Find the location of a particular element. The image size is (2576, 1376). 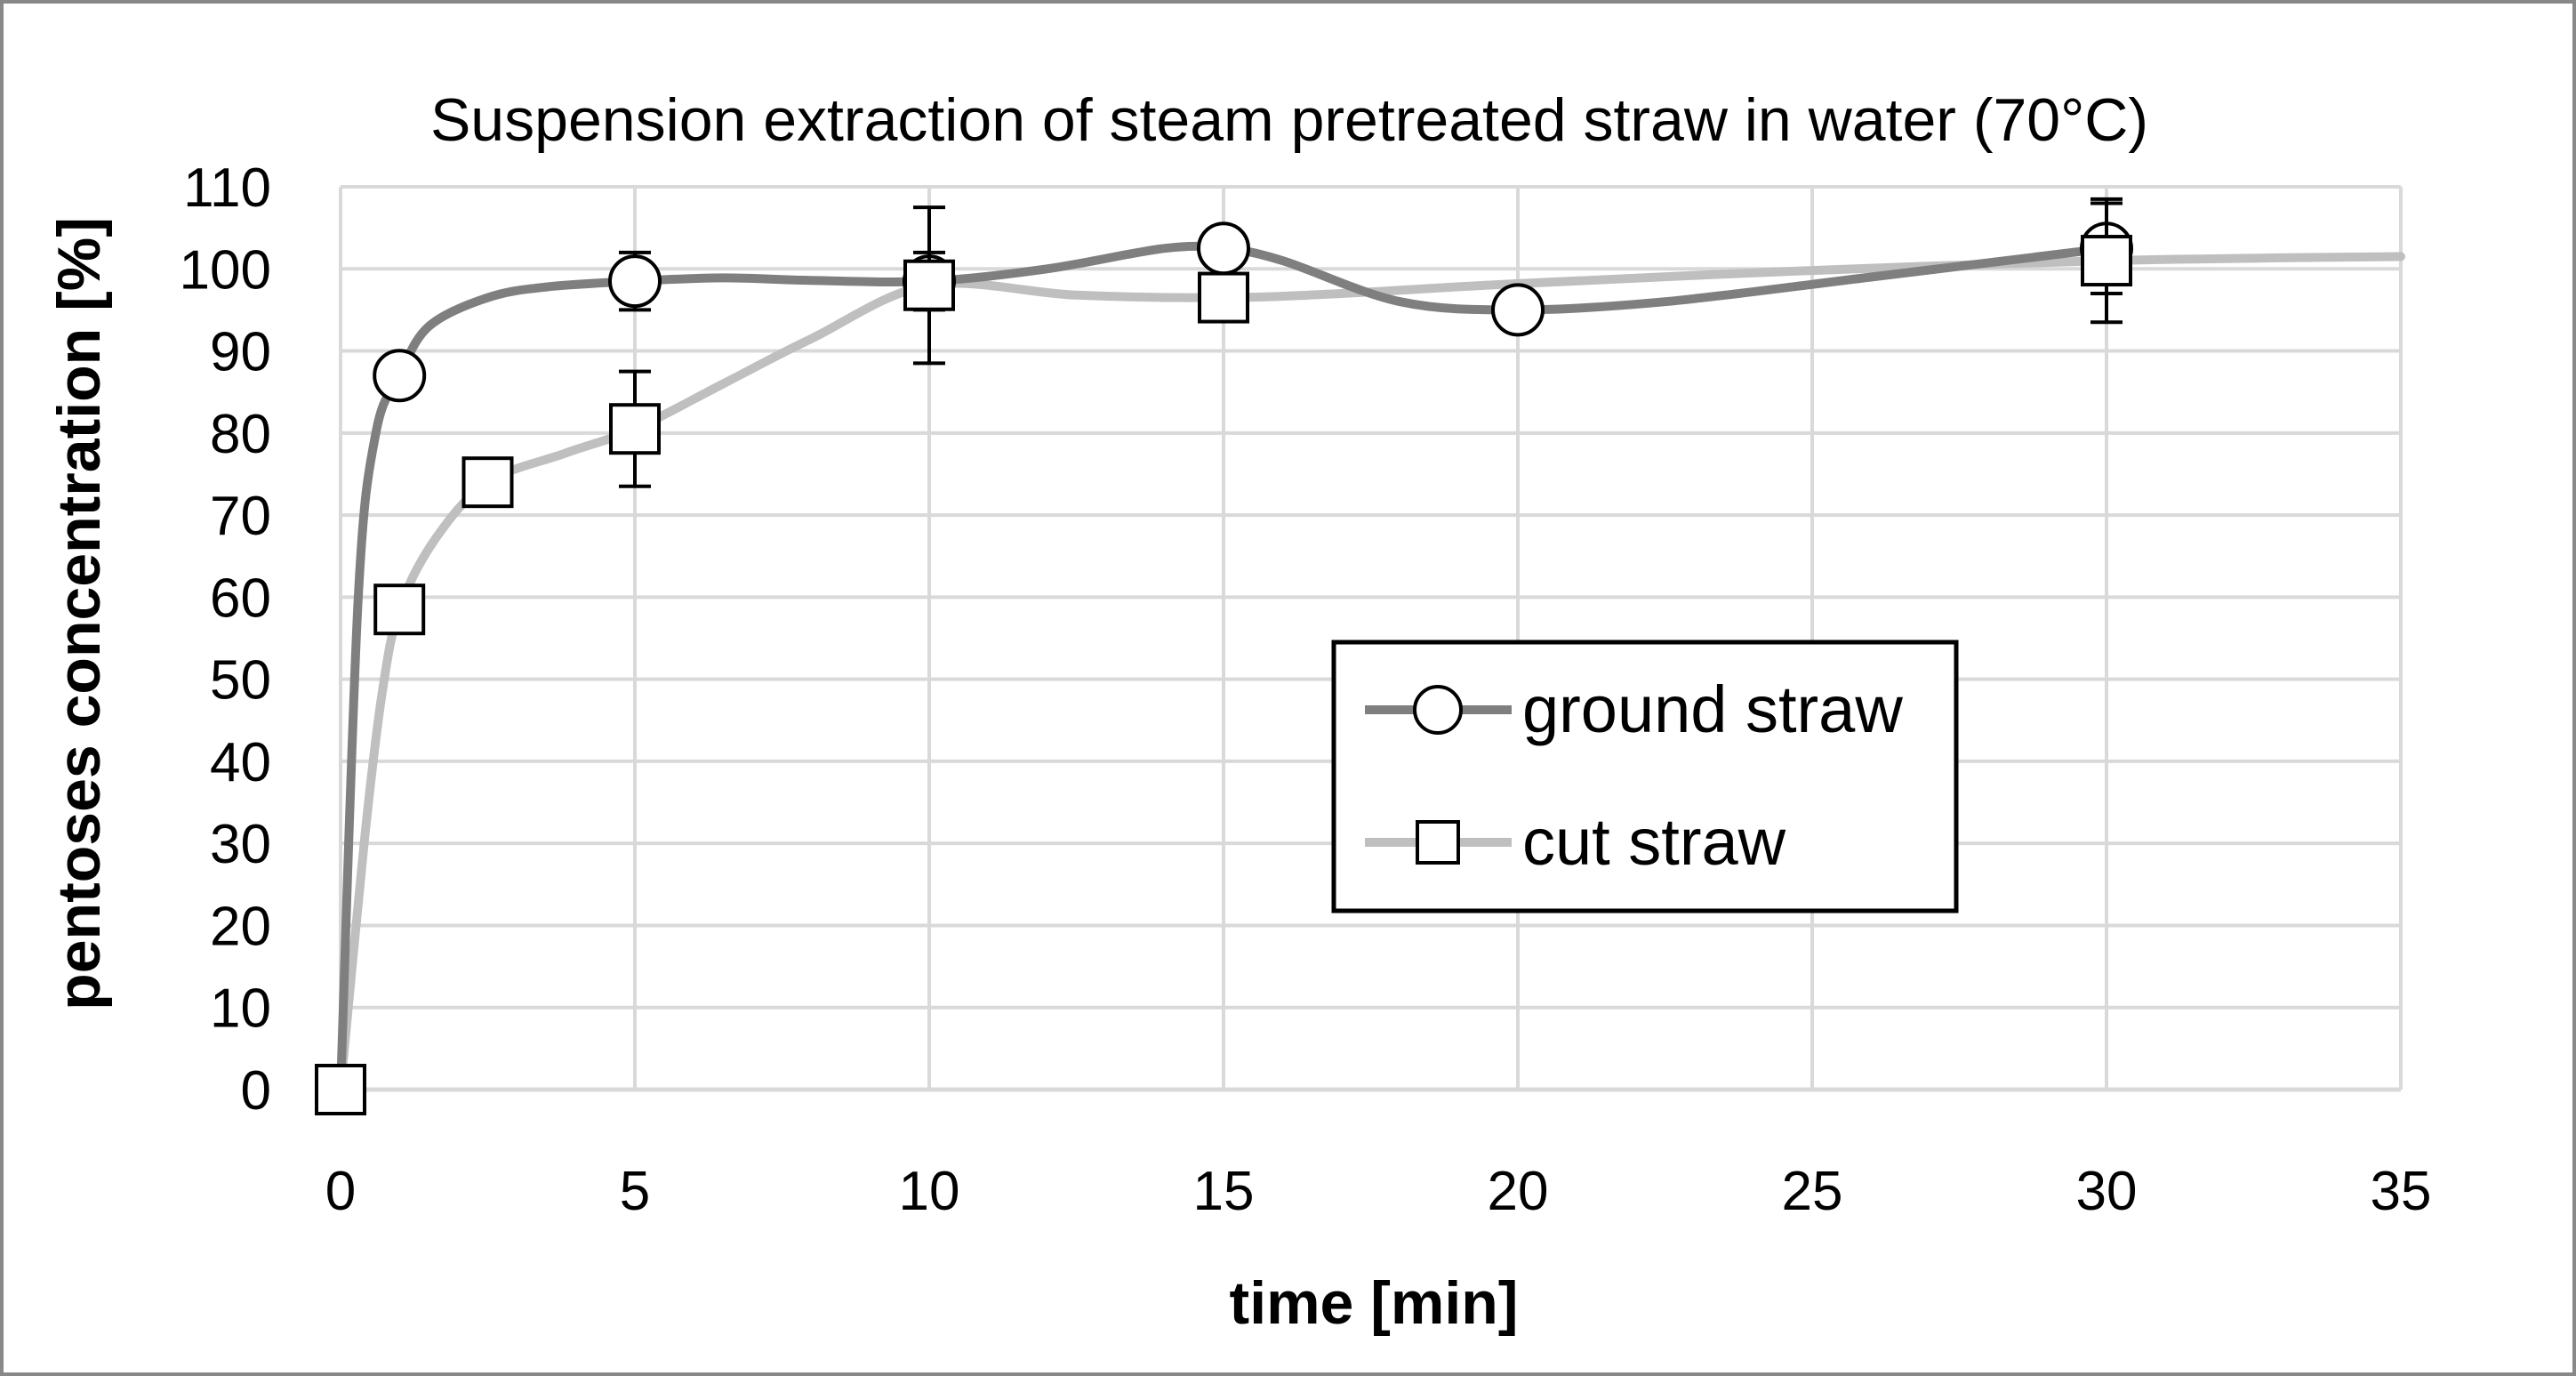

x-tick-label: 20 is located at coordinates (1518, 1191).